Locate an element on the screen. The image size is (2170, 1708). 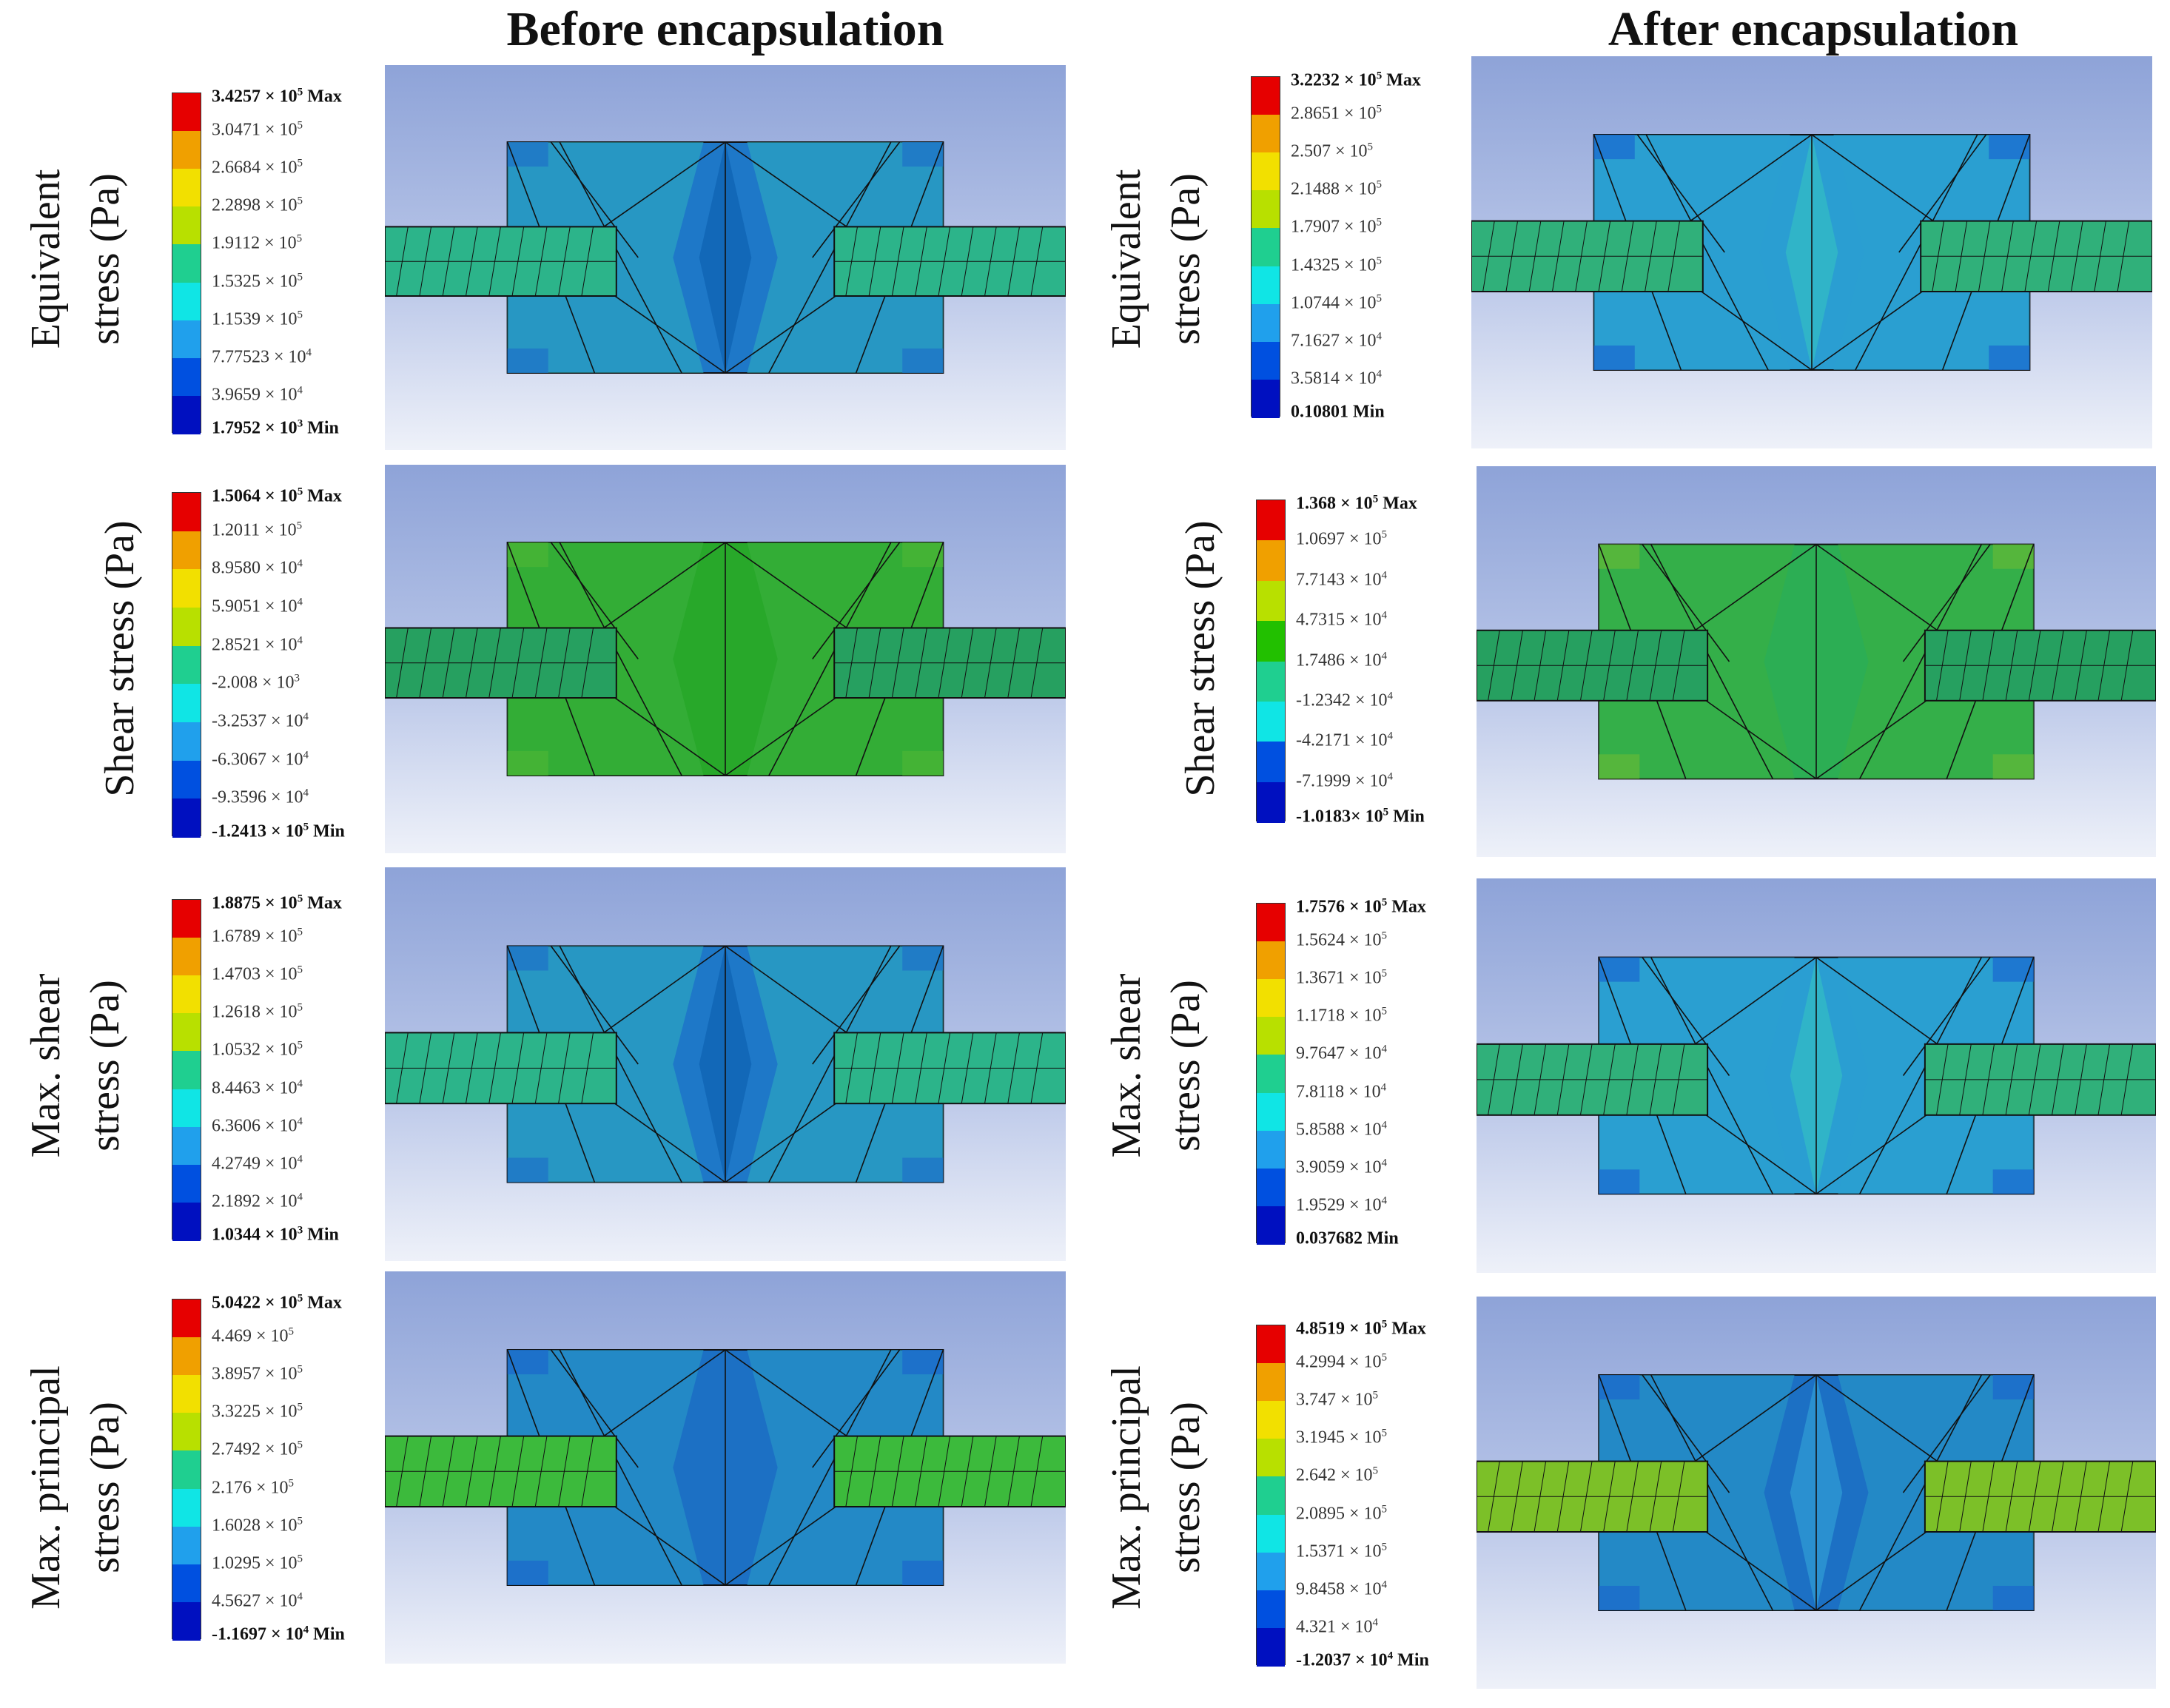
legend-label: 2.8521 × 10⁴ is located at coordinates (257, 644).